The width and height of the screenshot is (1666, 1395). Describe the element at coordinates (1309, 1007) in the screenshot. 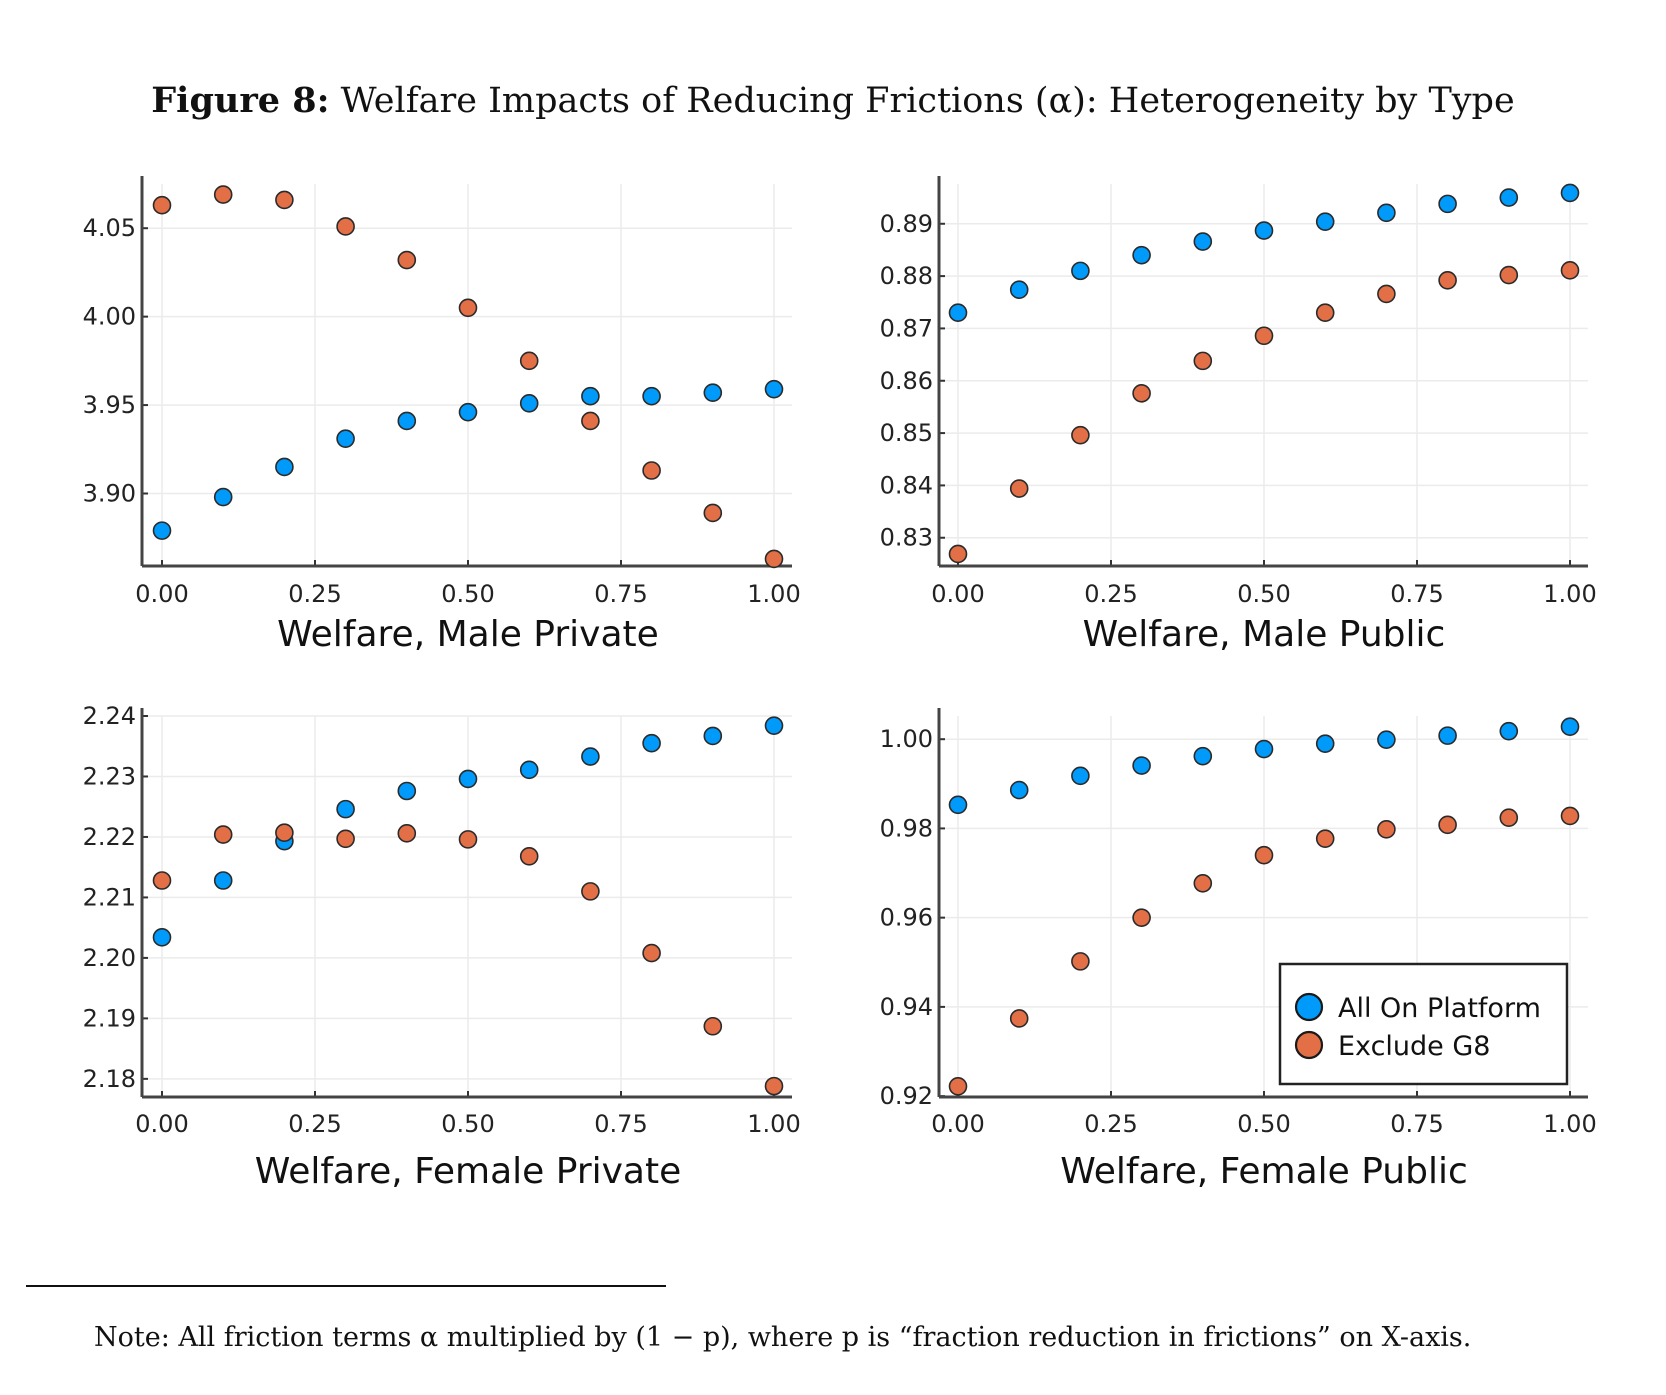

I see `legend-marker-all-on-platform` at that location.